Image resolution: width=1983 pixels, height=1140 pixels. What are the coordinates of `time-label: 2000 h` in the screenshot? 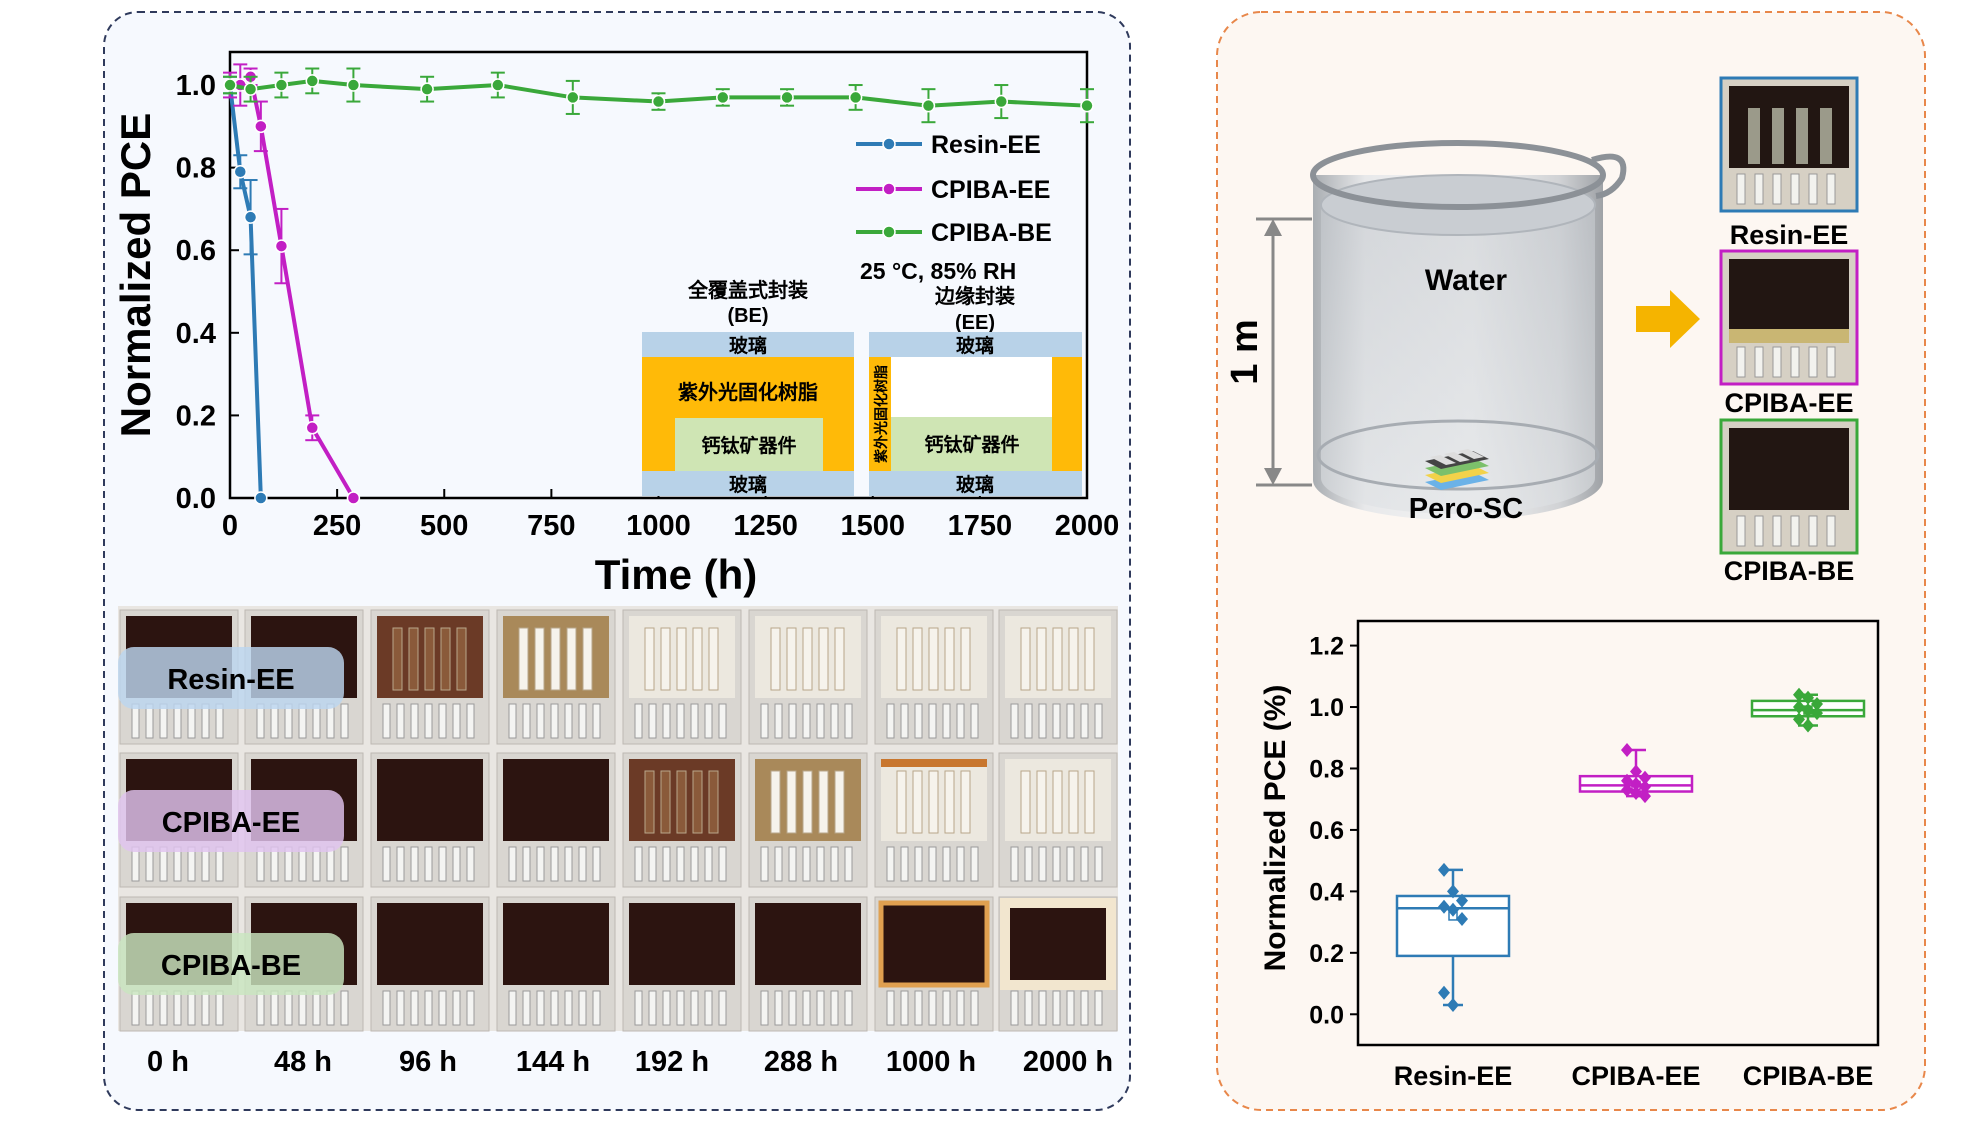 It's located at (1068, 1062).